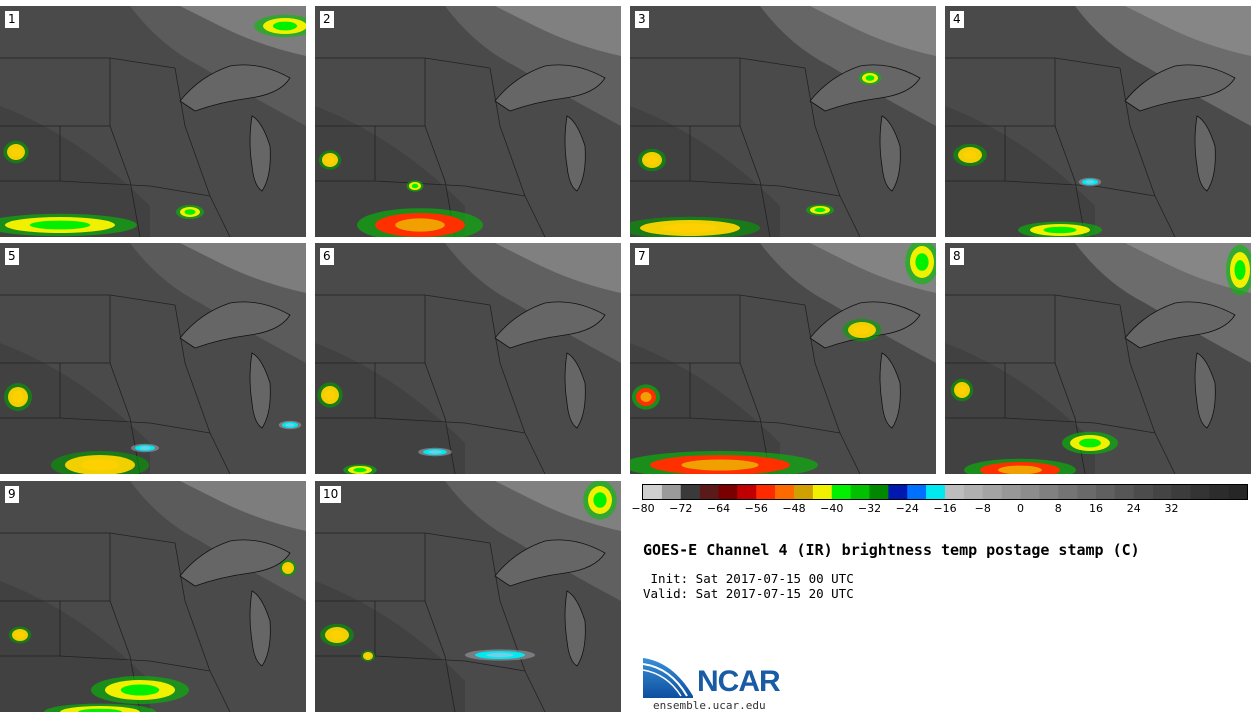  Describe the element at coordinates (12, 494) in the screenshot. I see `panel-number: 9` at that location.